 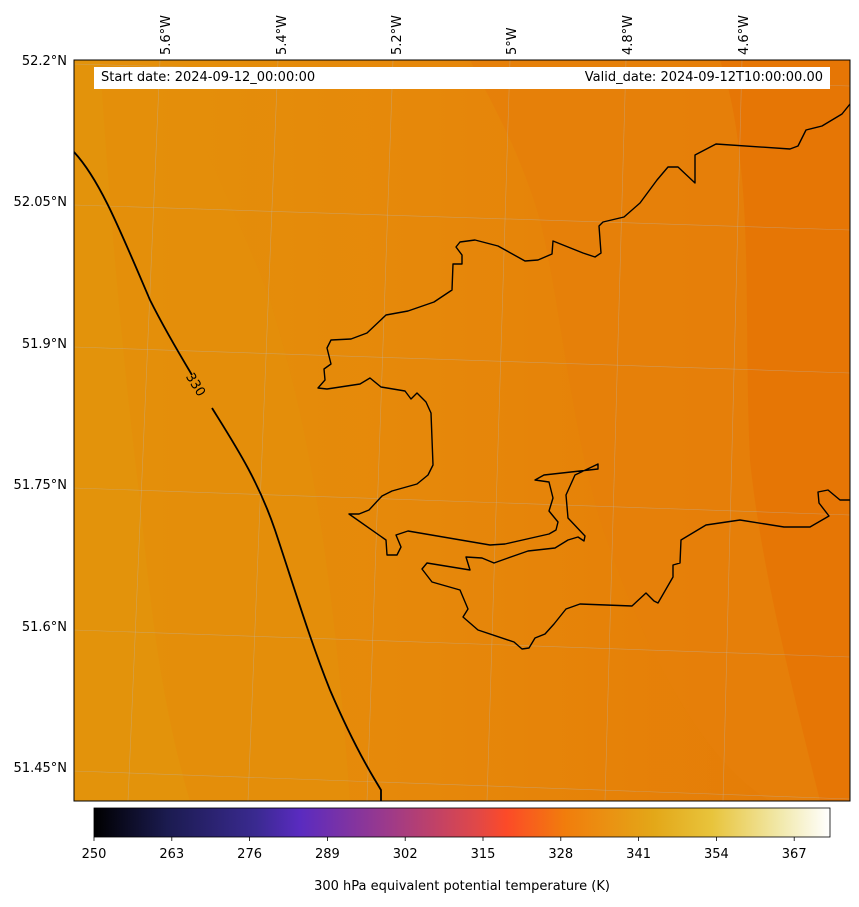 I want to click on colorbar-tick-label: 263, so click(x=171, y=854).